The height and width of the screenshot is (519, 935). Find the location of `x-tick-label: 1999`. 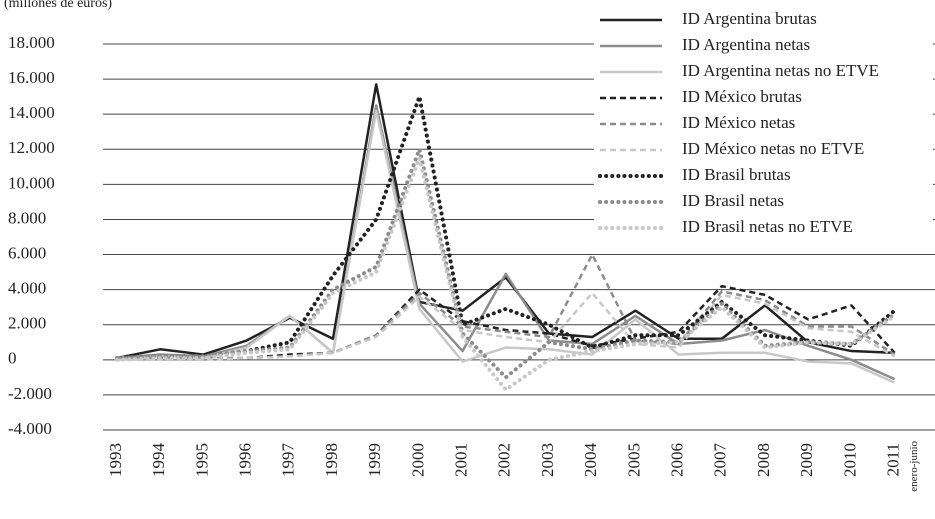

x-tick-label: 1999 is located at coordinates (374, 460).